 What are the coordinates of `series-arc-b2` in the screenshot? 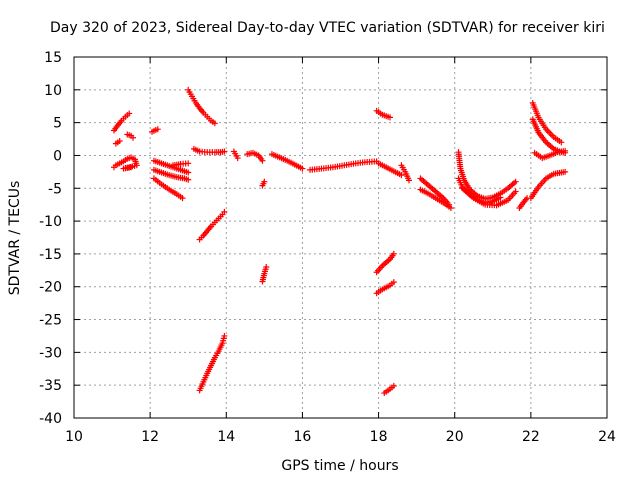 It's located at (171, 166).